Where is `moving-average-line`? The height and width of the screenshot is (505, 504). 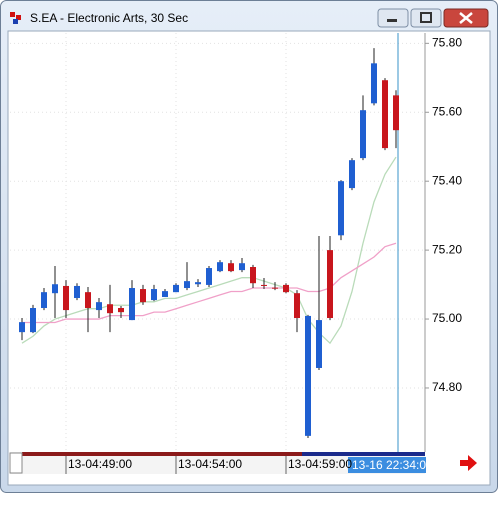
moving-average-line is located at coordinates (209, 283).